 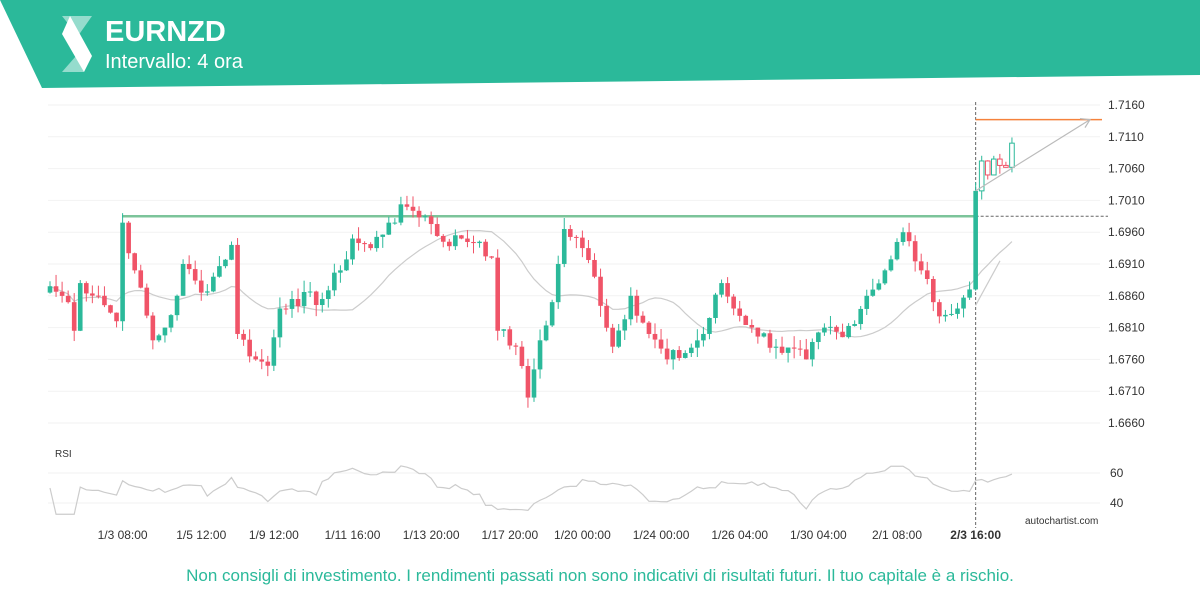 What do you see at coordinates (1117, 503) in the screenshot?
I see `rsi-tick-label: 40` at bounding box center [1117, 503].